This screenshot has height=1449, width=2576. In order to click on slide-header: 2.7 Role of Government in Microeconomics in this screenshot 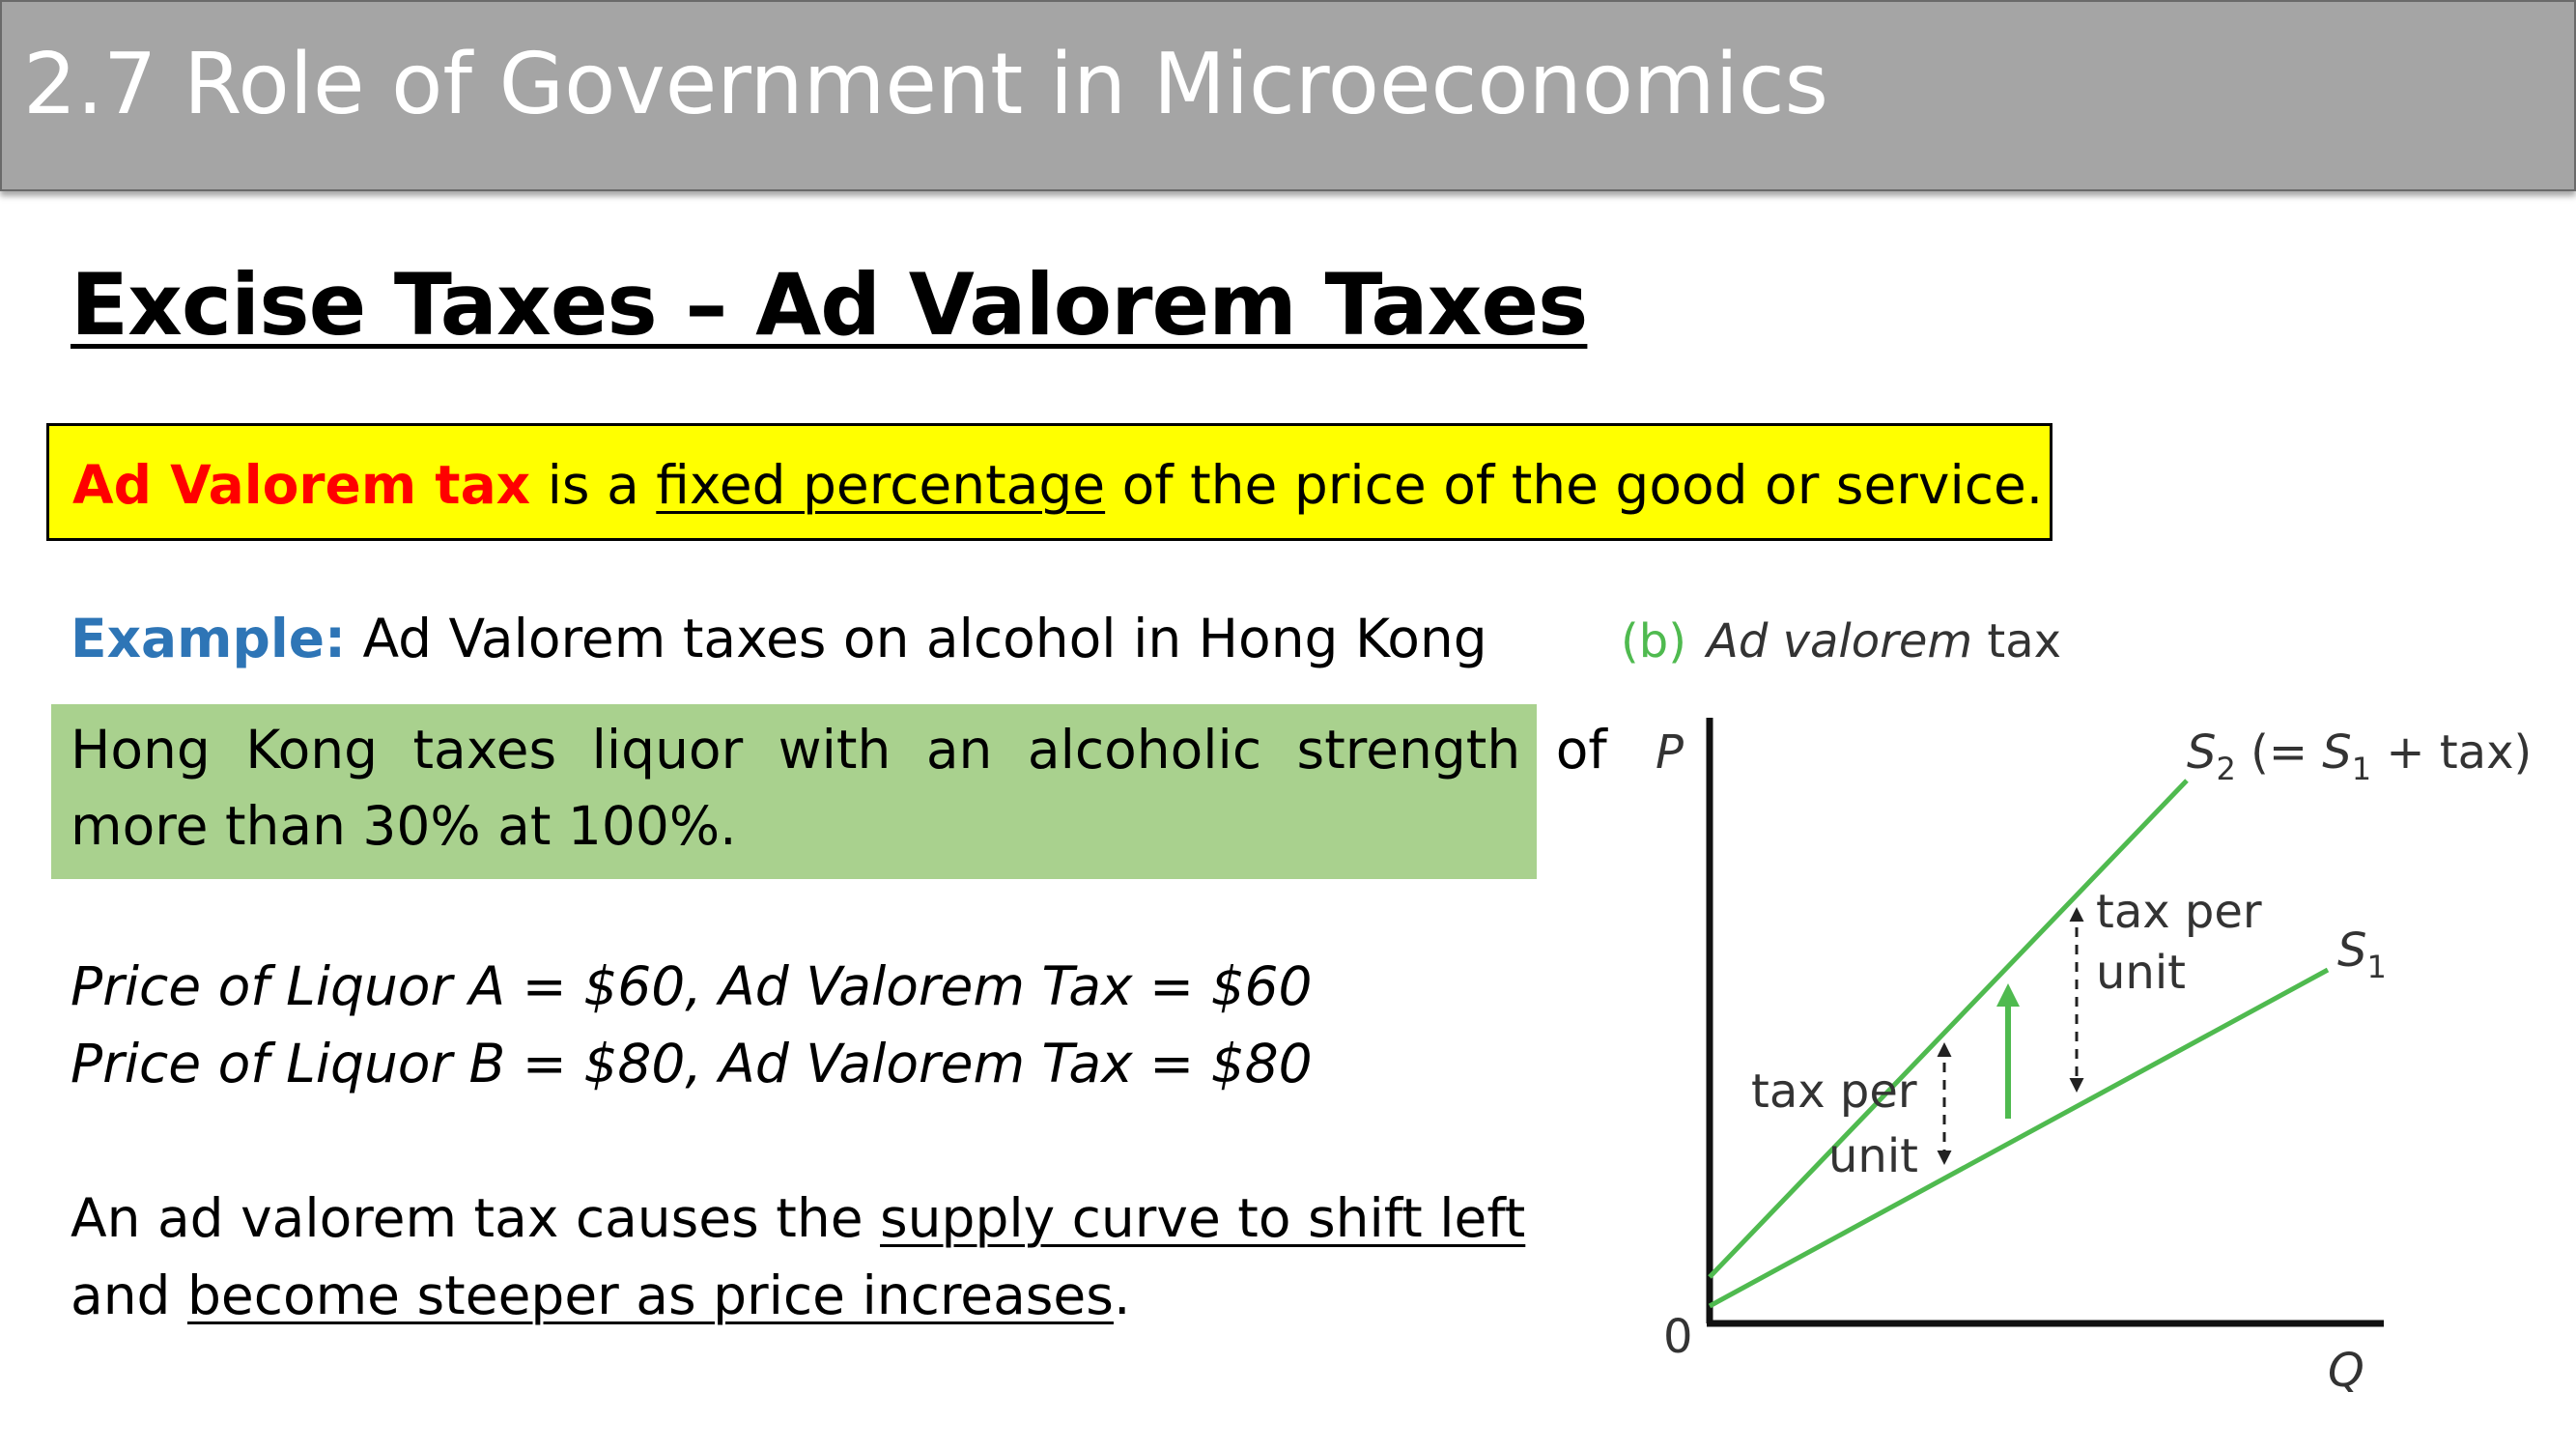, I will do `click(1288, 95)`.